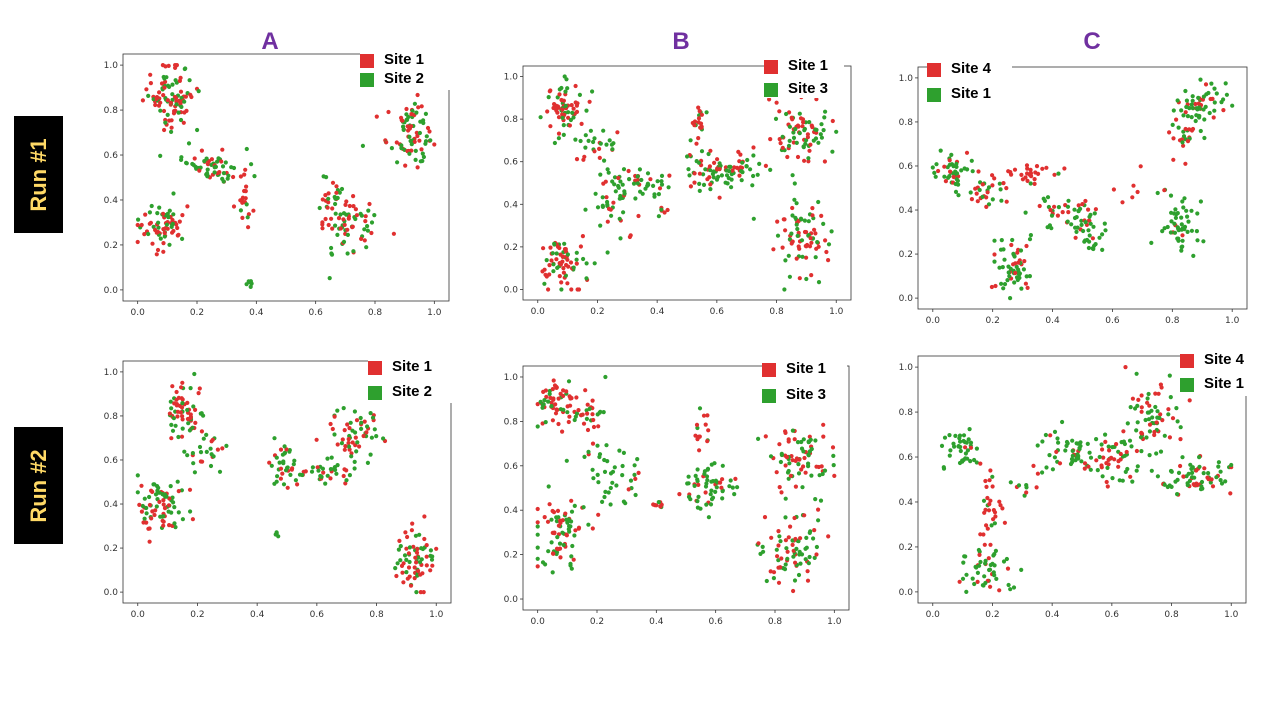 Image resolution: width=1280 pixels, height=720 pixels. I want to click on x-tick-label: 0.8, so click(1171, 615).